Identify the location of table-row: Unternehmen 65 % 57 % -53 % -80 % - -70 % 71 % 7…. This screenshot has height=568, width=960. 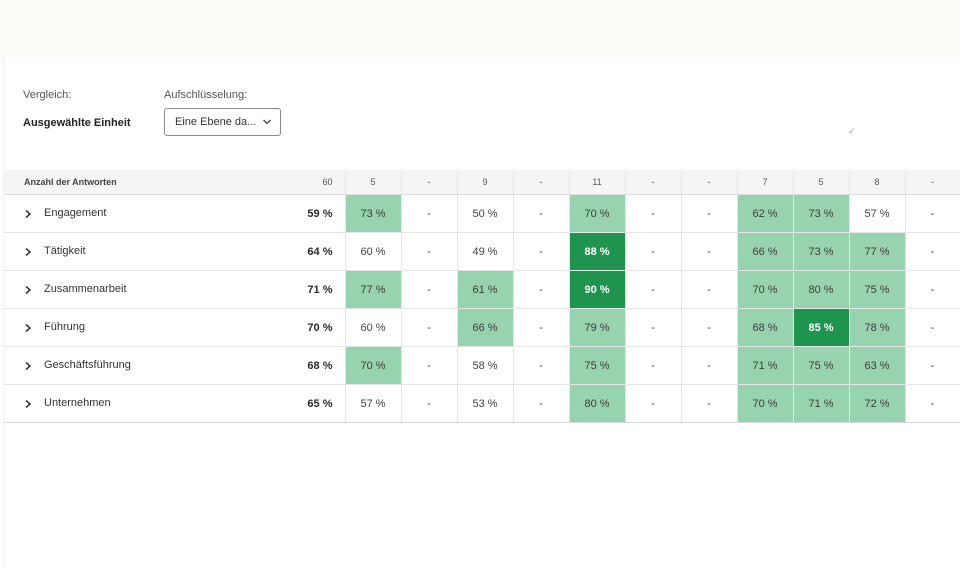
(482, 403).